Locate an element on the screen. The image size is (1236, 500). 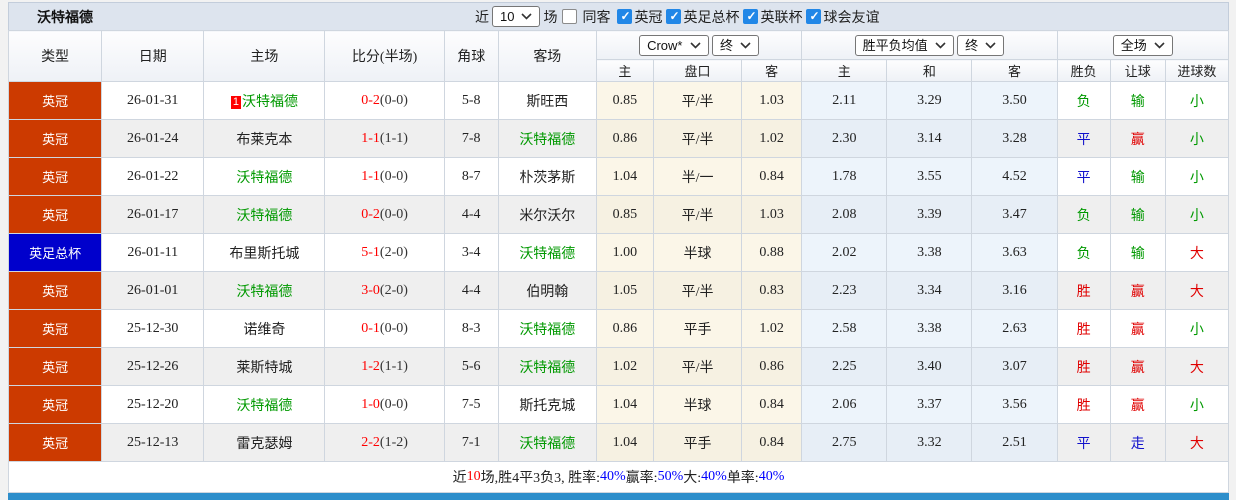
avg-lose-odds: 2.63 is located at coordinates (1014, 328).